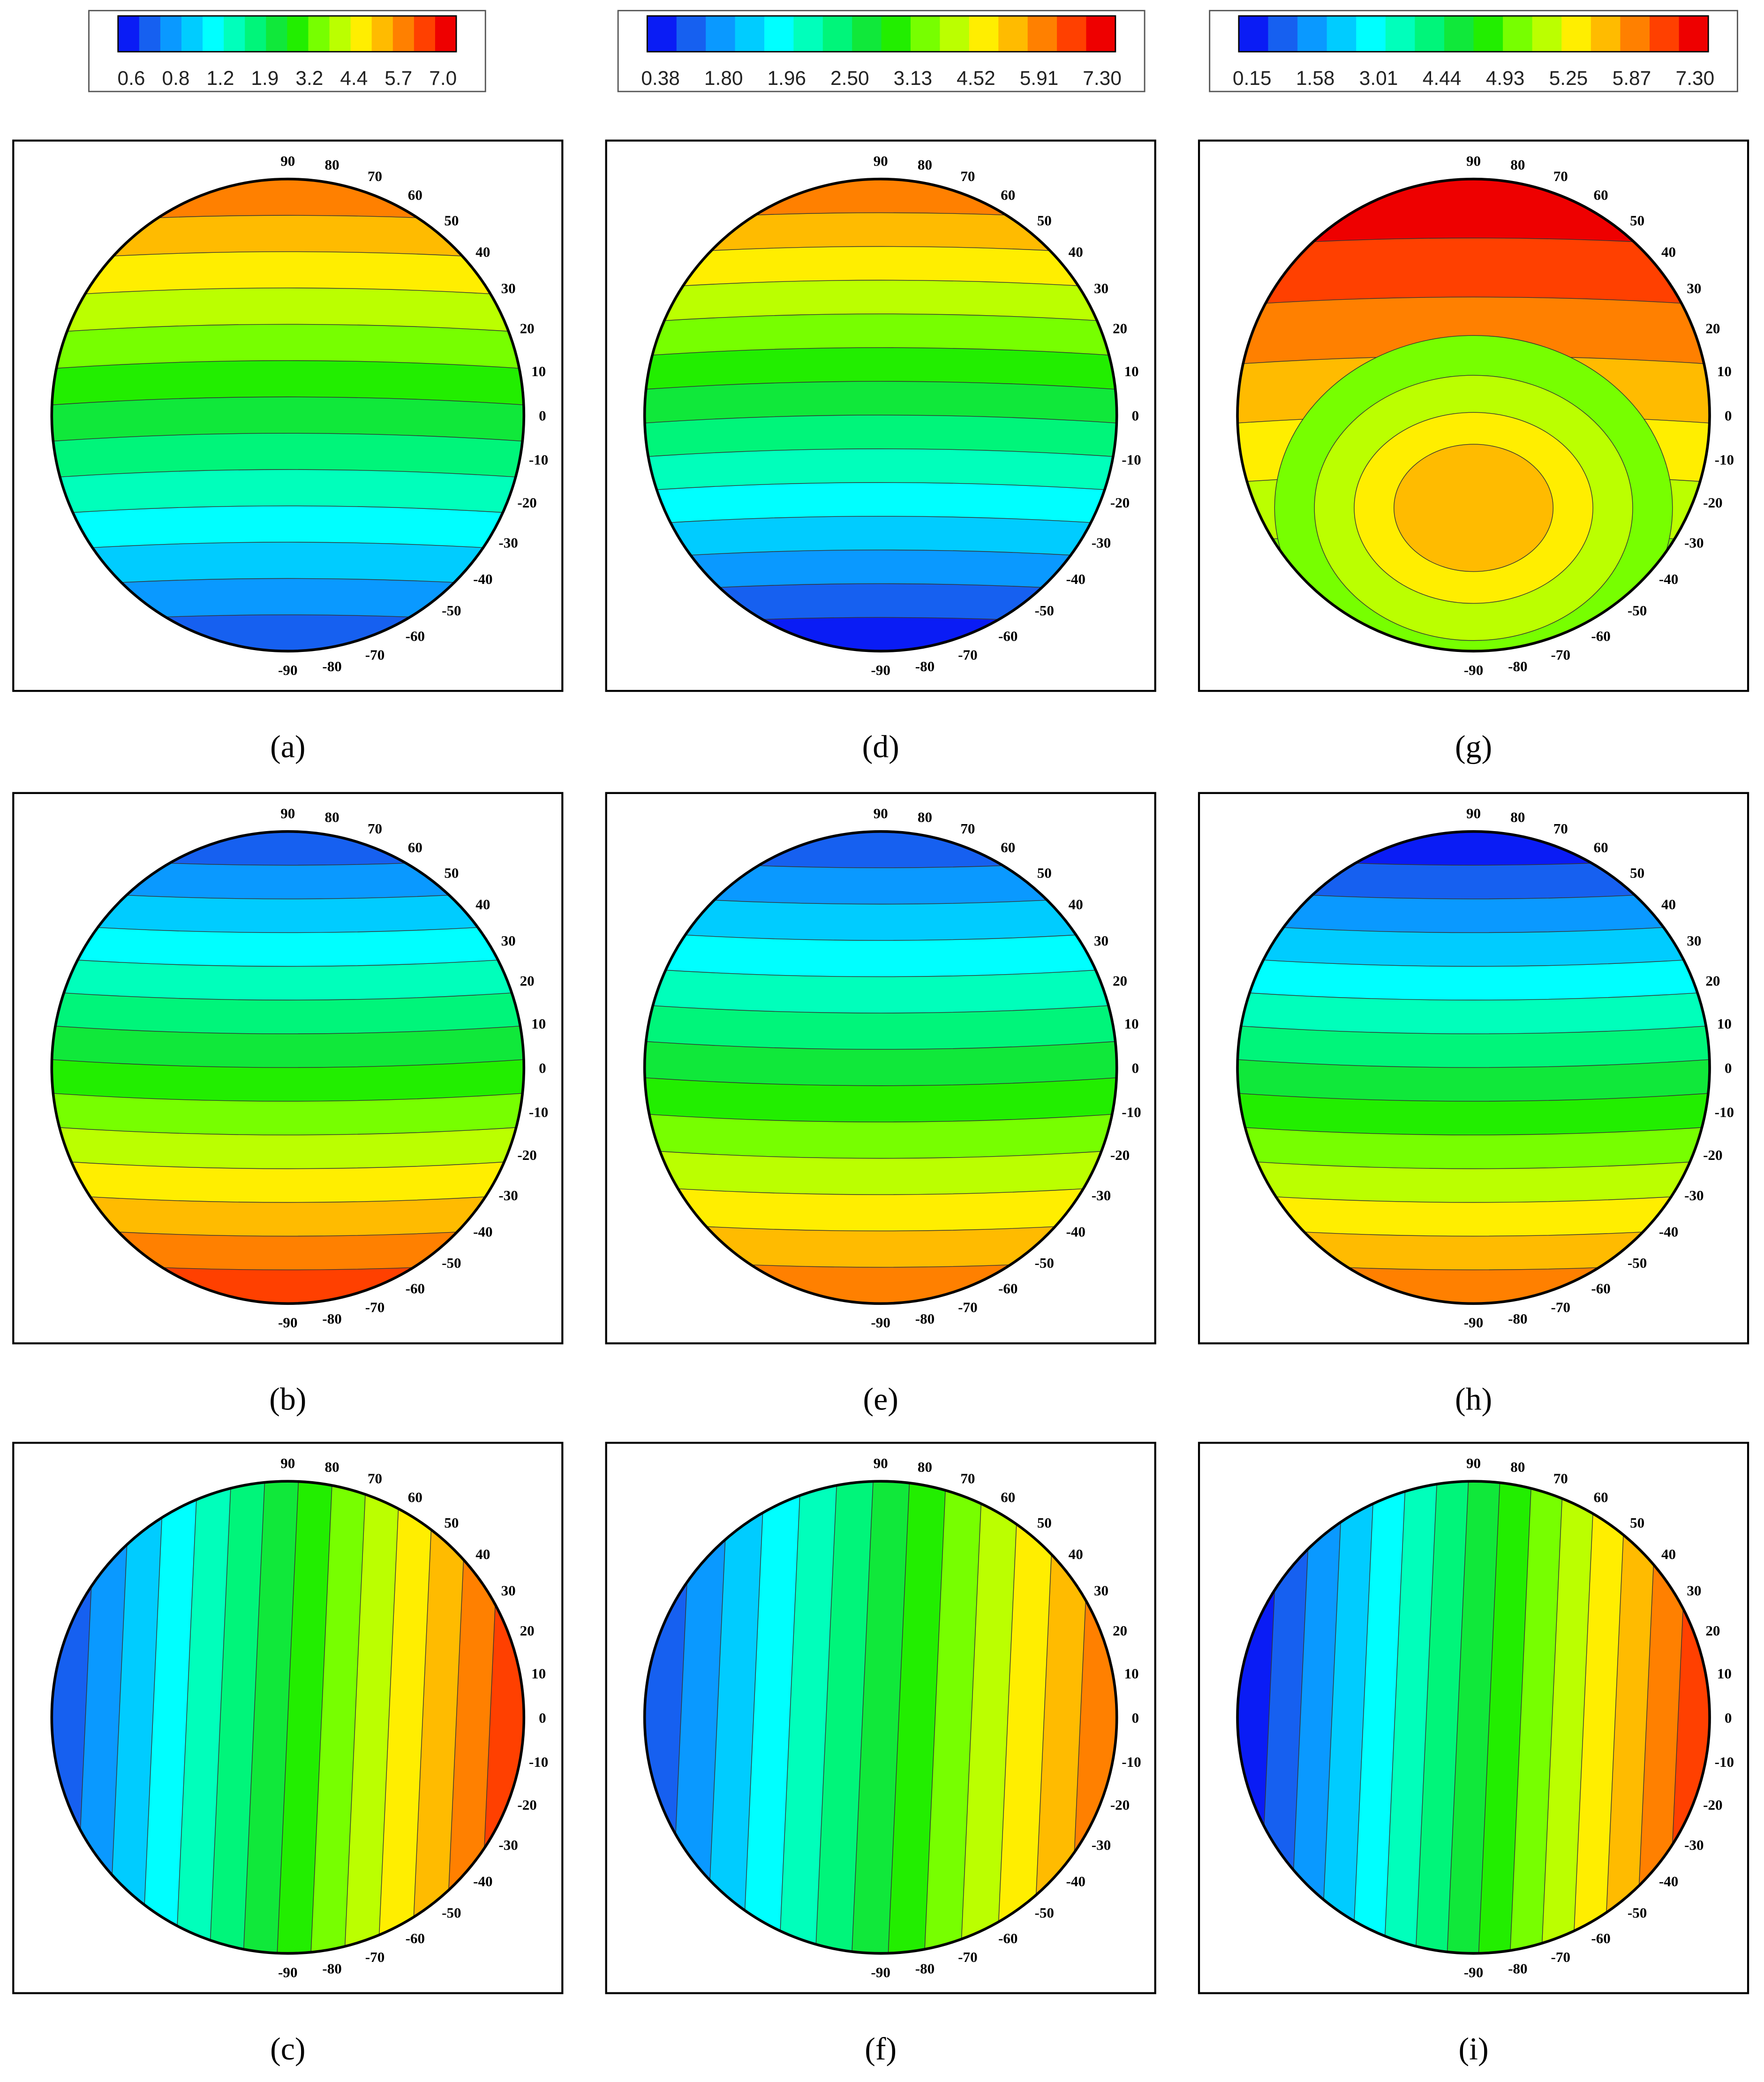  Describe the element at coordinates (443, 78) in the screenshot. I see `colorbar-label: 7.0` at that location.